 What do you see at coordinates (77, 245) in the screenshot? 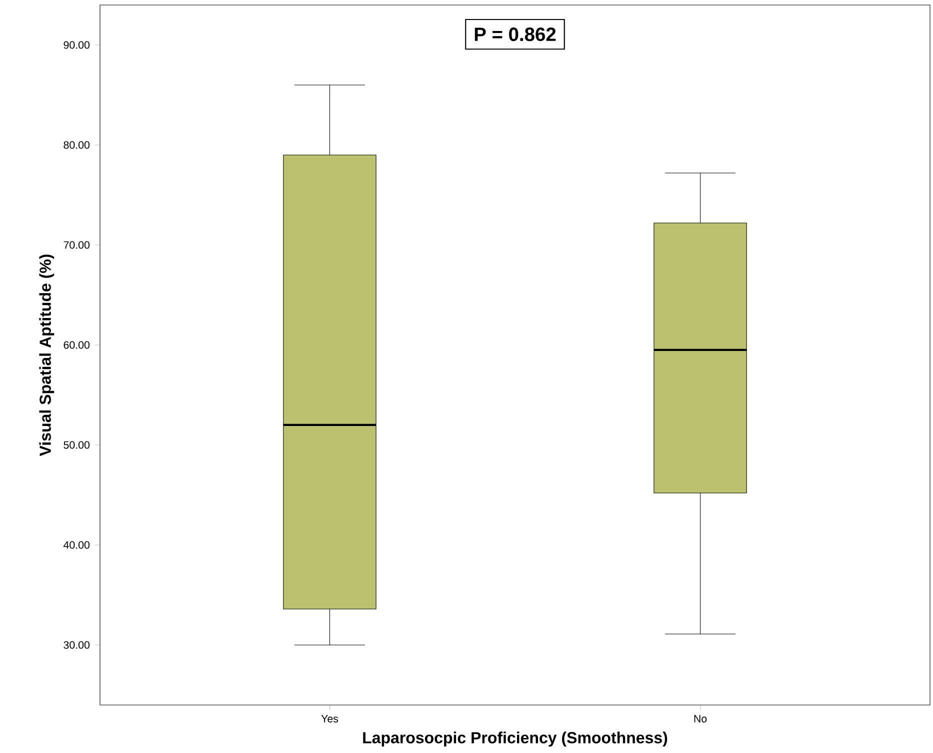
I see `y-tick-label: 70.00` at bounding box center [77, 245].